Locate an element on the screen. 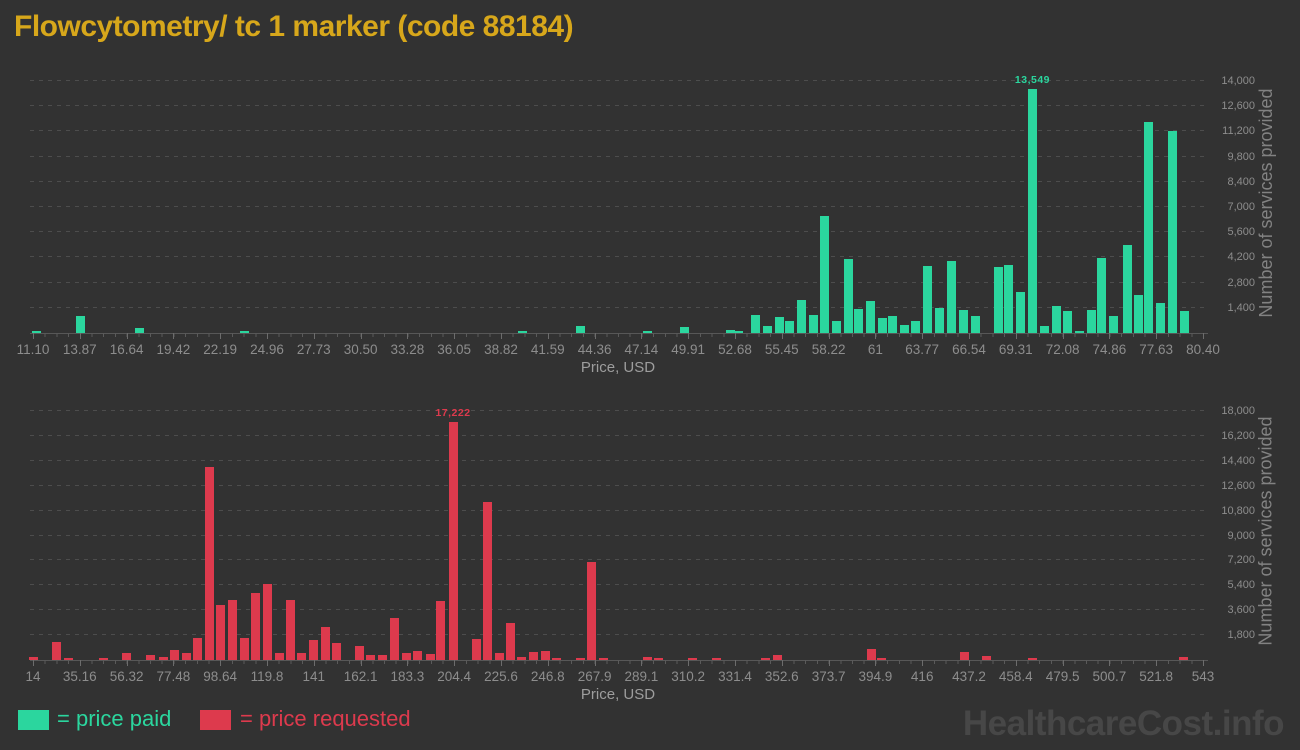 The image size is (1300, 750). y-tick-label: 12,600 is located at coordinates (1238, 106).